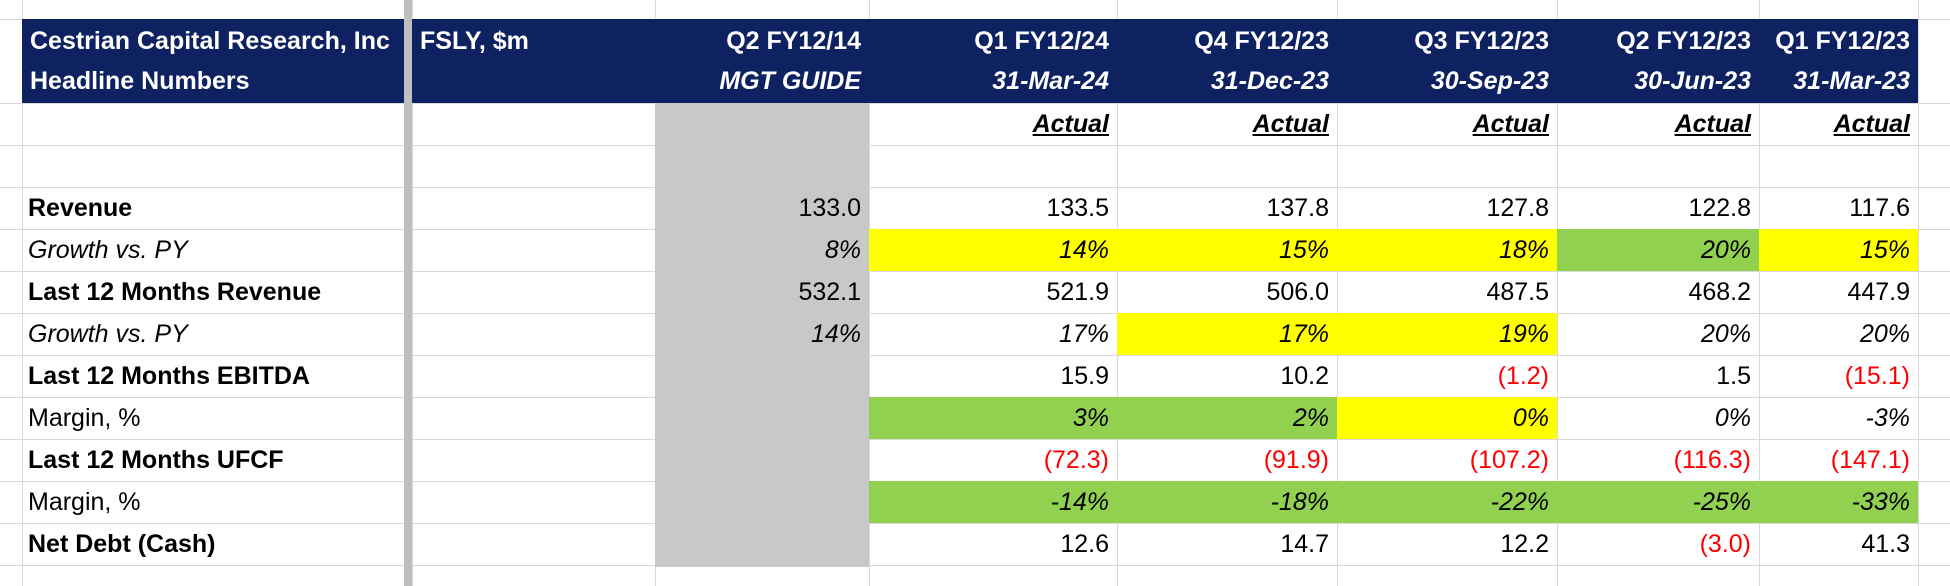  What do you see at coordinates (1447, 334) in the screenshot?
I see `value-cell: 19%` at bounding box center [1447, 334].